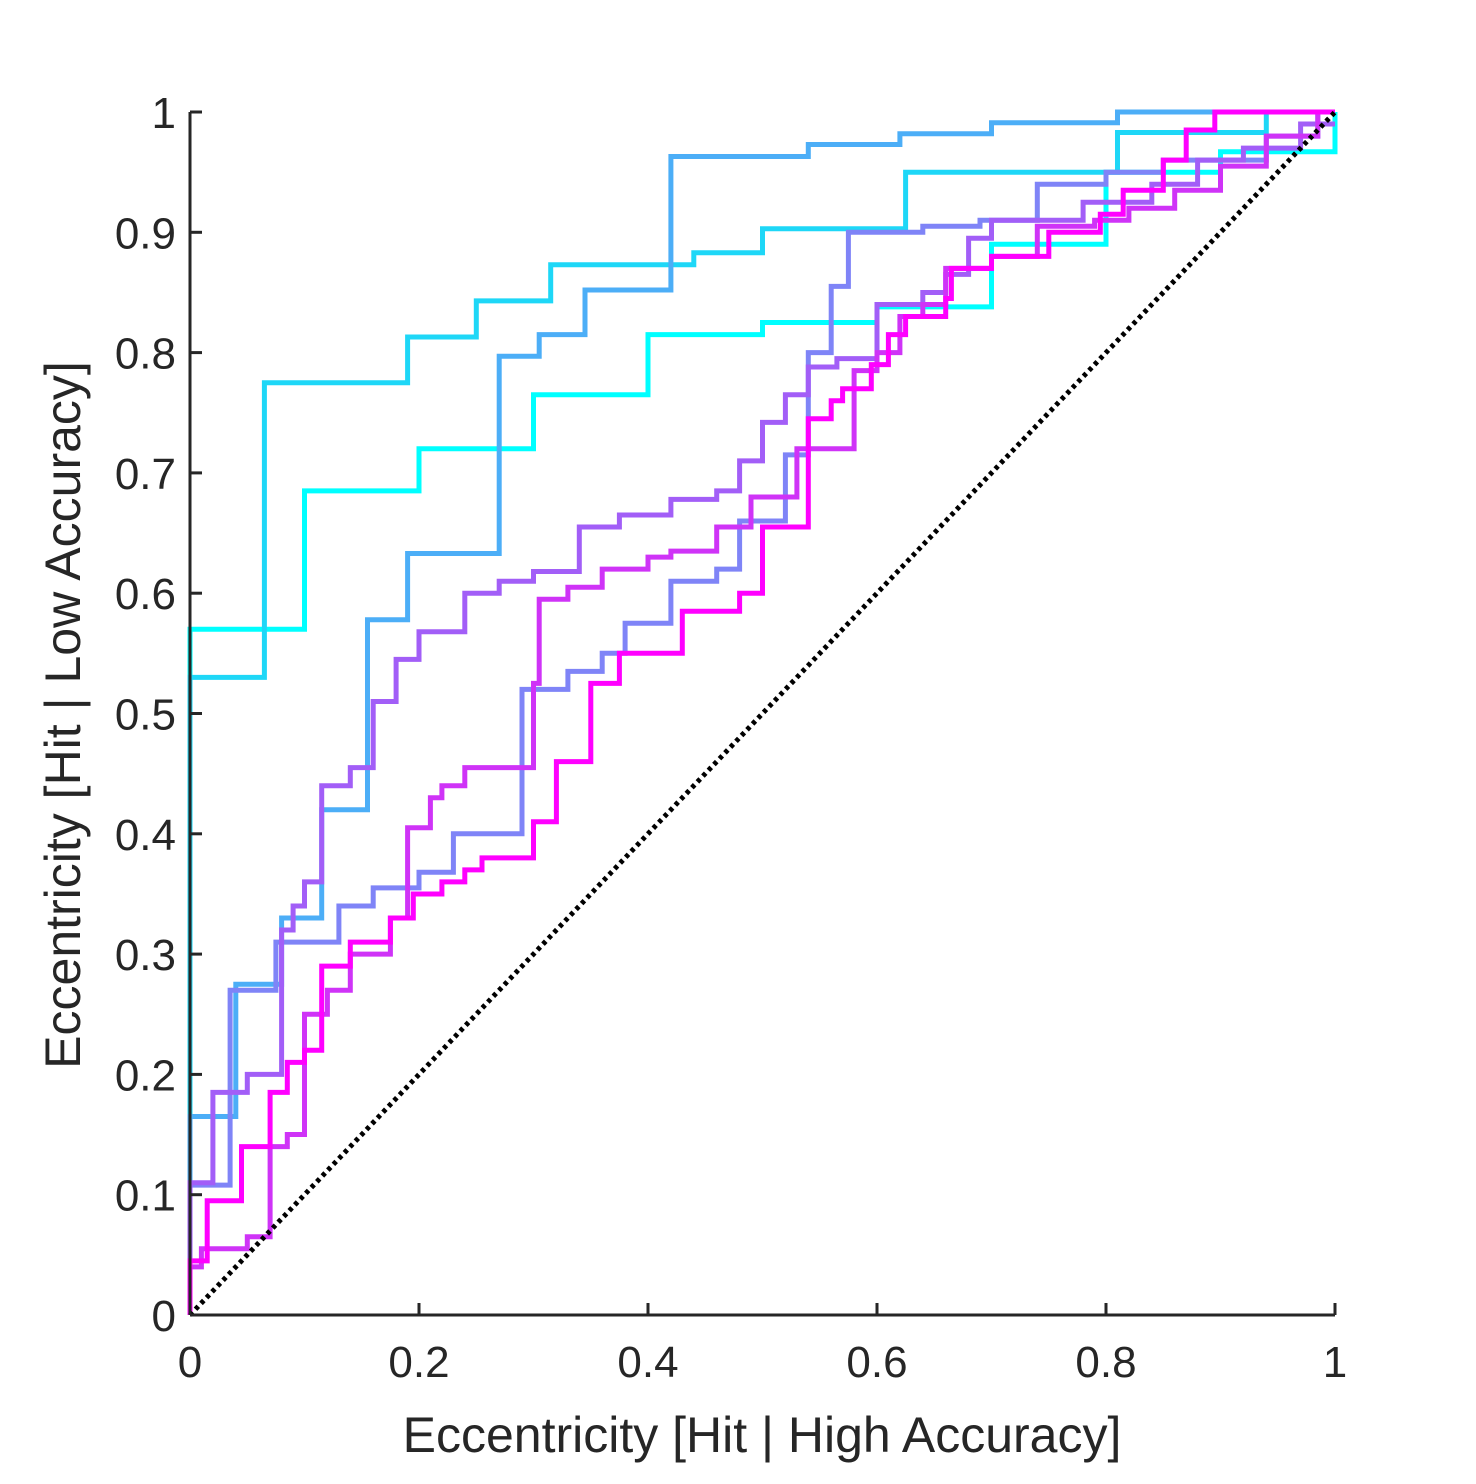 This screenshot has height=1484, width=1476. Describe the element at coordinates (145, 715) in the screenshot. I see `y-tick-label: 0.5` at that location.